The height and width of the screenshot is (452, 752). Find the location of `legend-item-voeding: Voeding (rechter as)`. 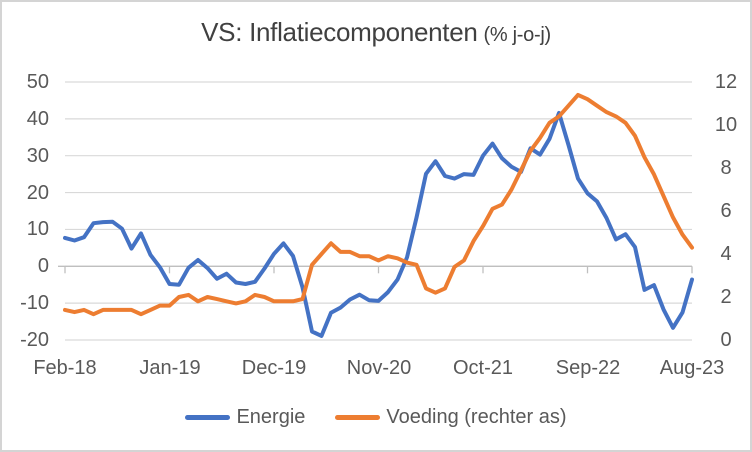

legend-item-voeding: Voeding (rechter as) is located at coordinates (451, 417).